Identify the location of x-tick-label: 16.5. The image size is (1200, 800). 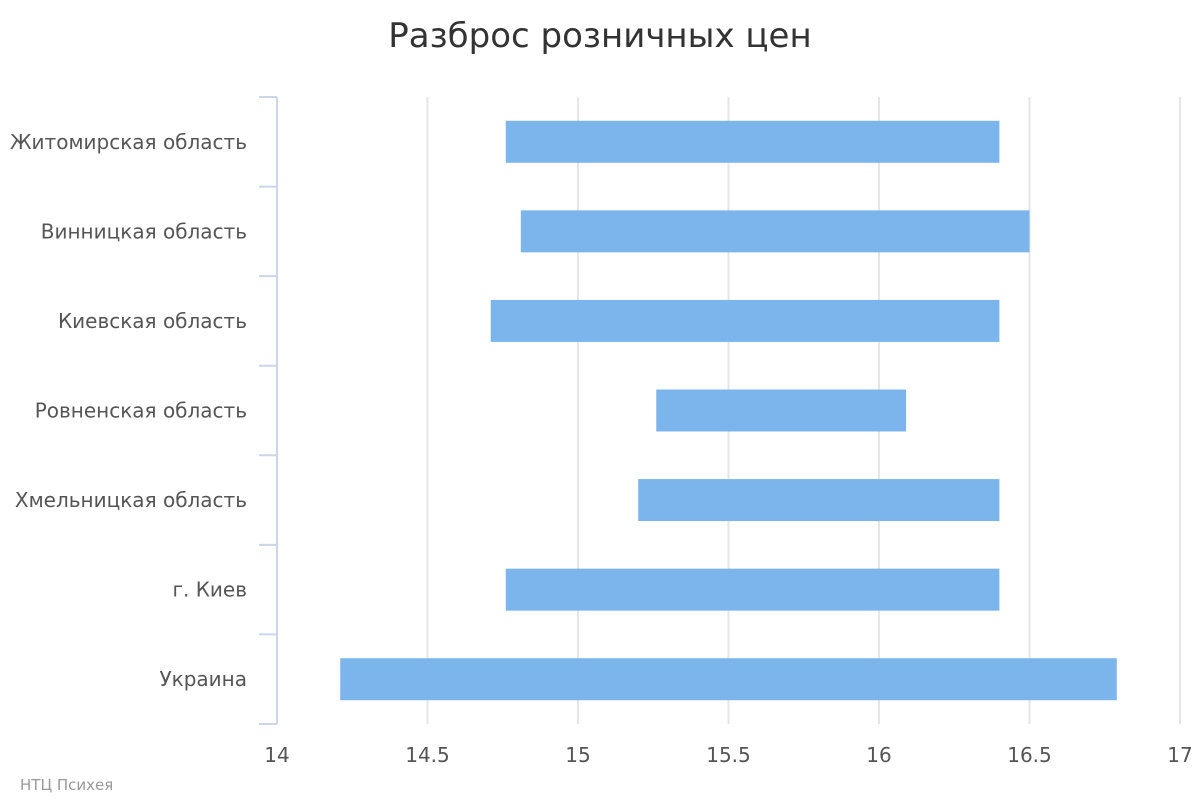
(1029, 755).